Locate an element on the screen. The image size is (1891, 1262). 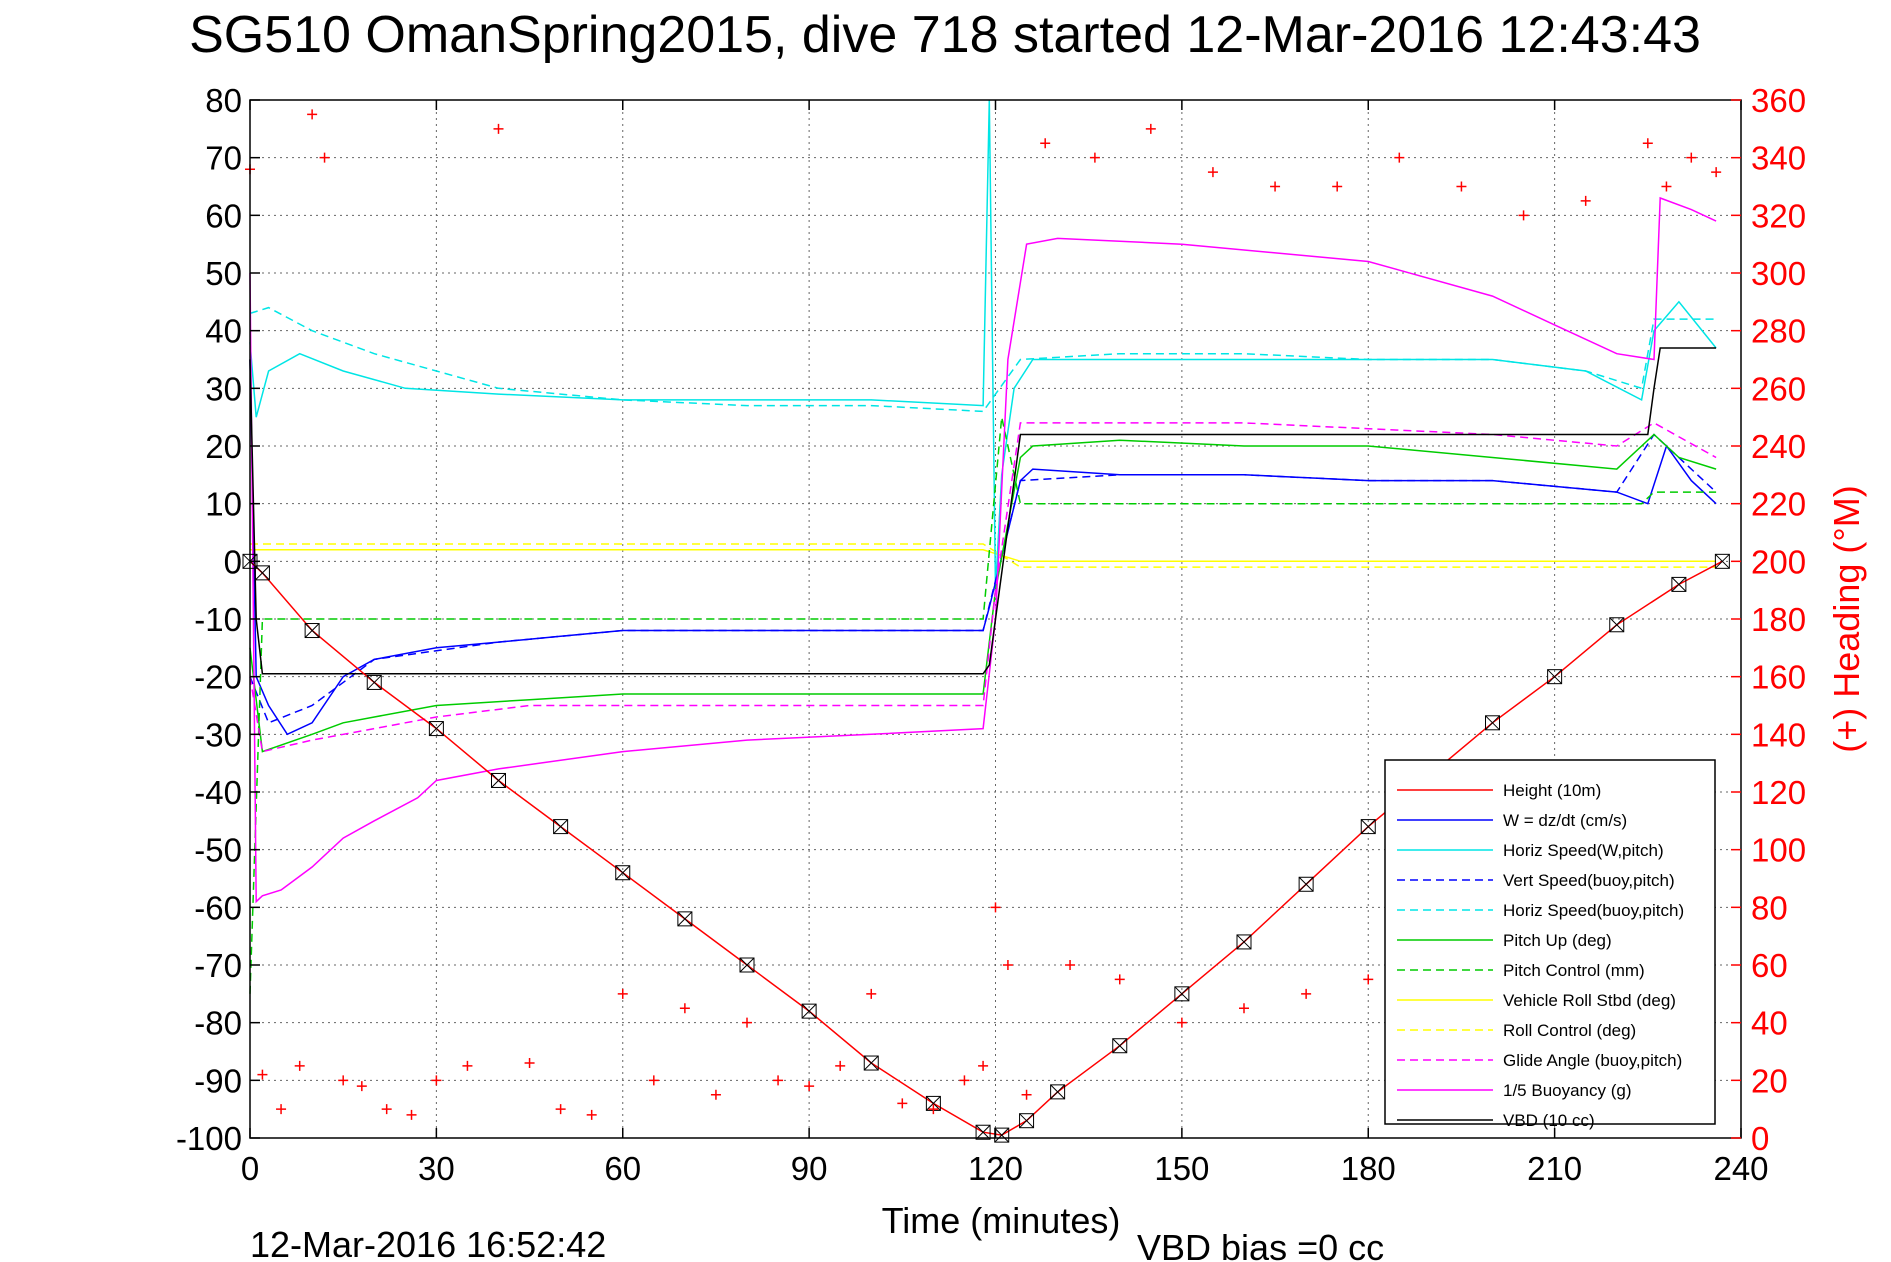
y2-tick-label: 220 is located at coordinates (1778, 504).